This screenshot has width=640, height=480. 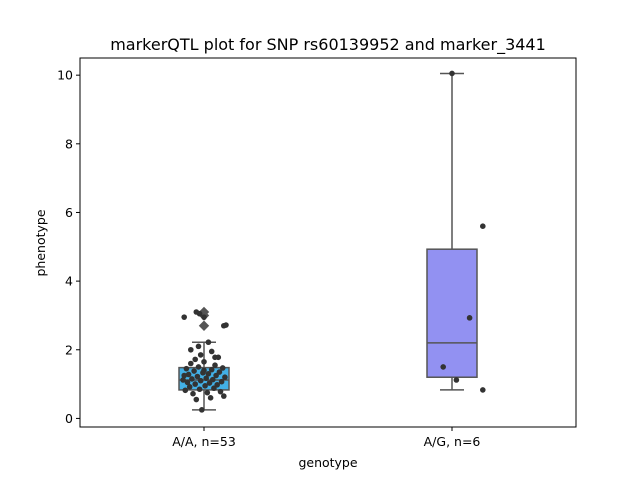 What do you see at coordinates (69, 281) in the screenshot?
I see `y-tick-label: 4` at bounding box center [69, 281].